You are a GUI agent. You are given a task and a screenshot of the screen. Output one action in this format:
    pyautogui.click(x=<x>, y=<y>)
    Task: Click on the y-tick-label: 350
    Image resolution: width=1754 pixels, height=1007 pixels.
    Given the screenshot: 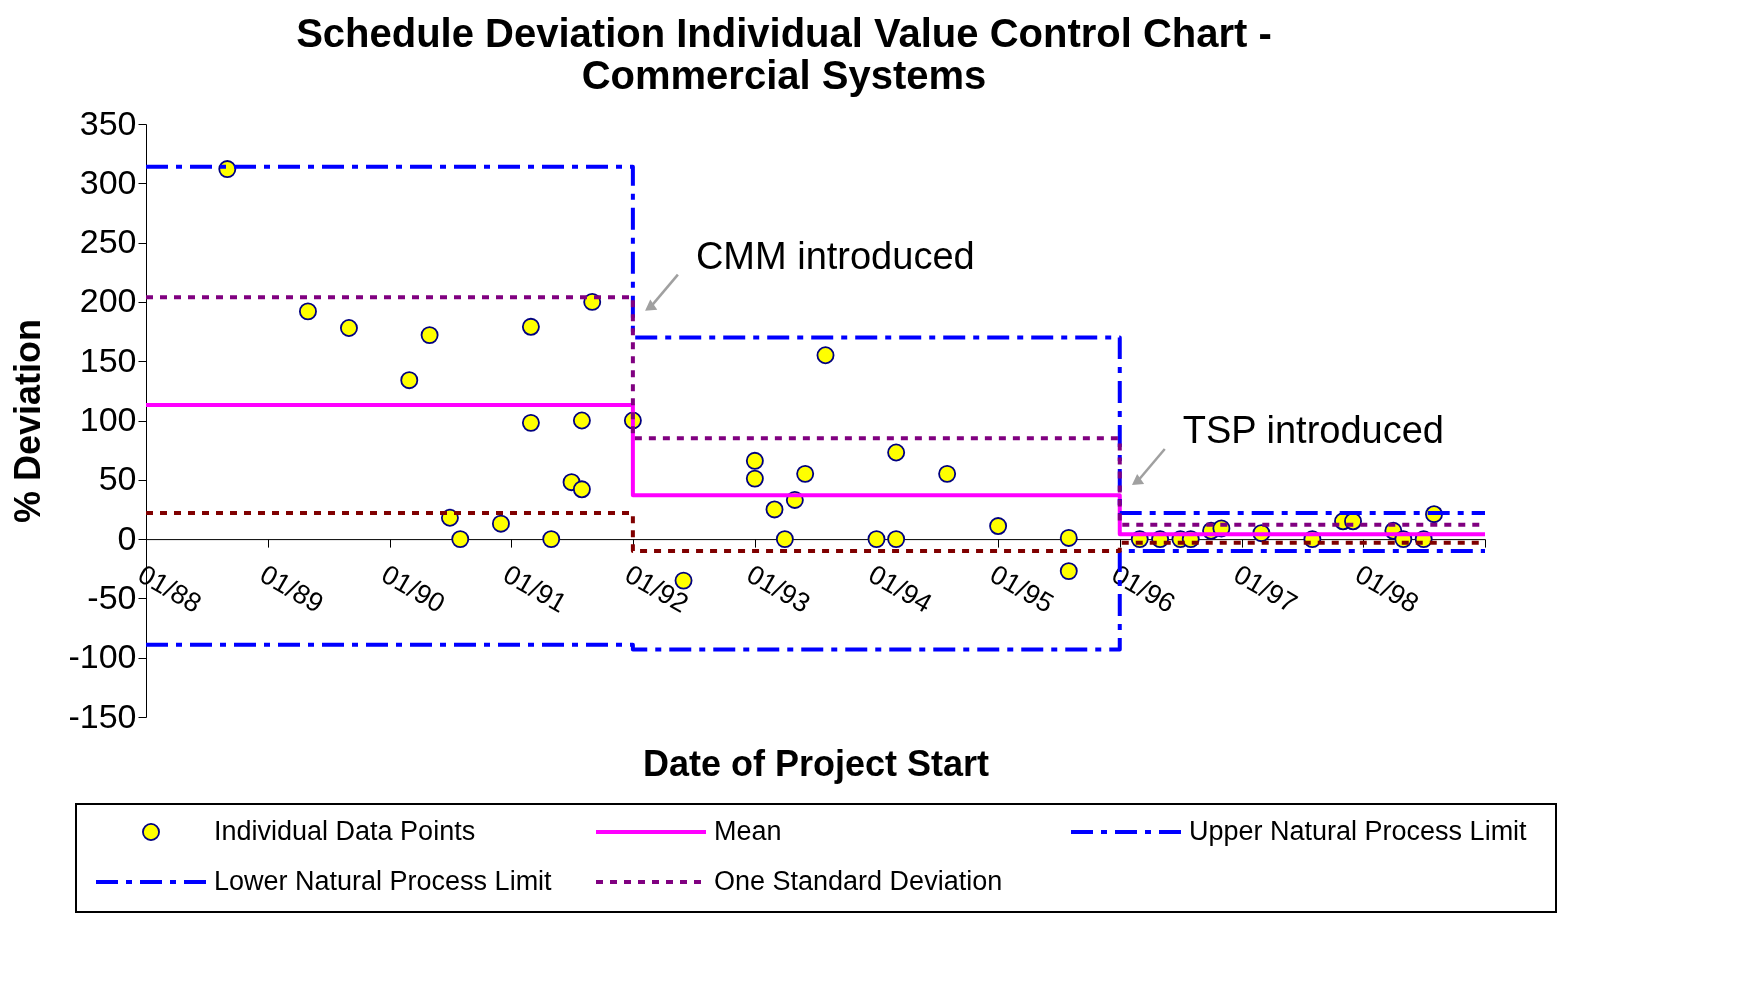 What is the action you would take?
    pyautogui.click(x=108, y=122)
    